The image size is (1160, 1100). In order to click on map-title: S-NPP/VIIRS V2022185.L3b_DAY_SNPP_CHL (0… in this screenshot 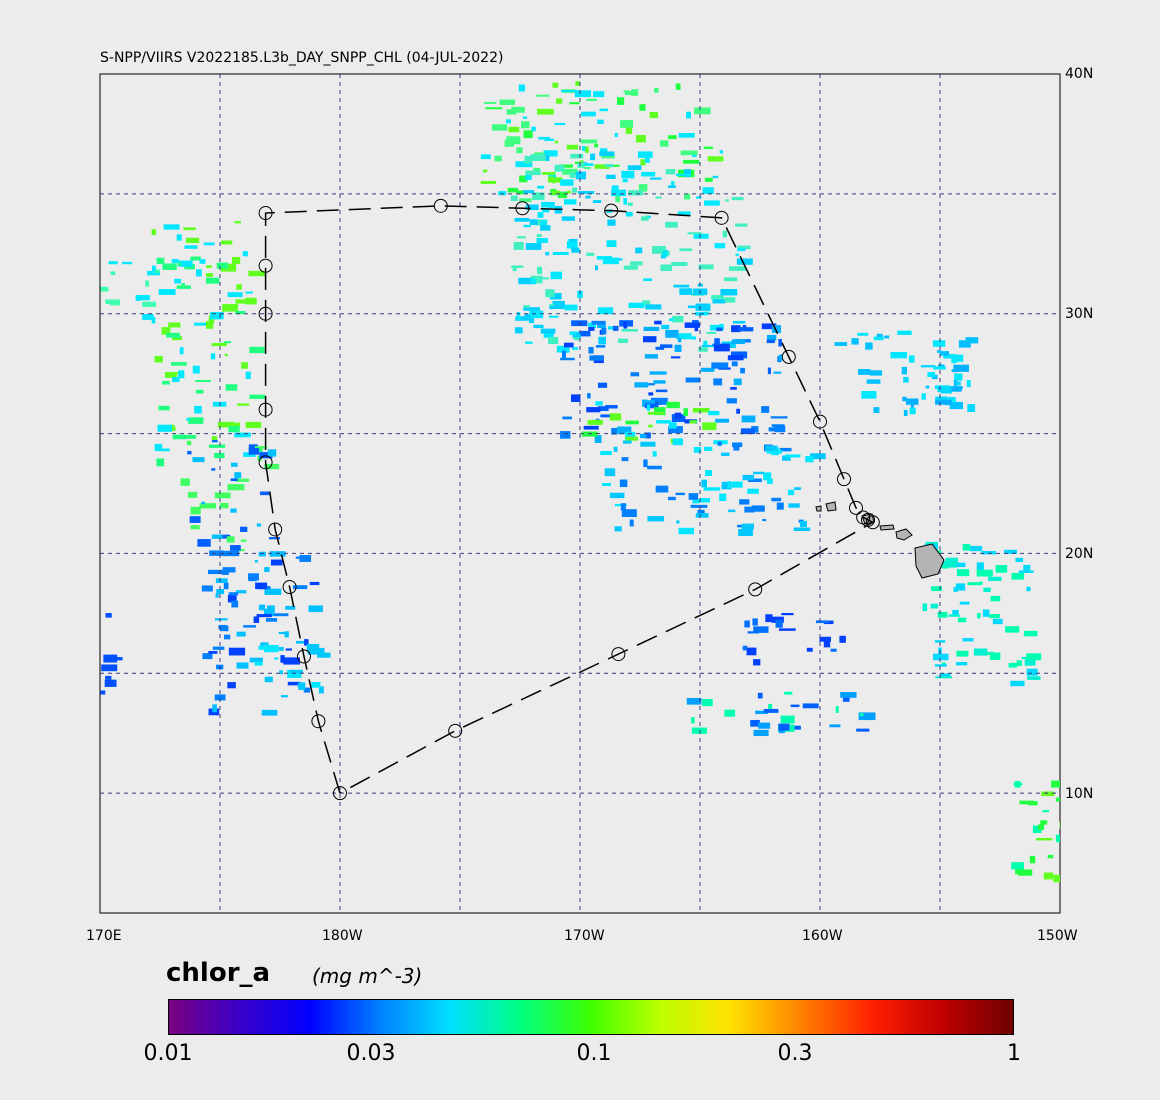, I will do `click(302, 58)`.